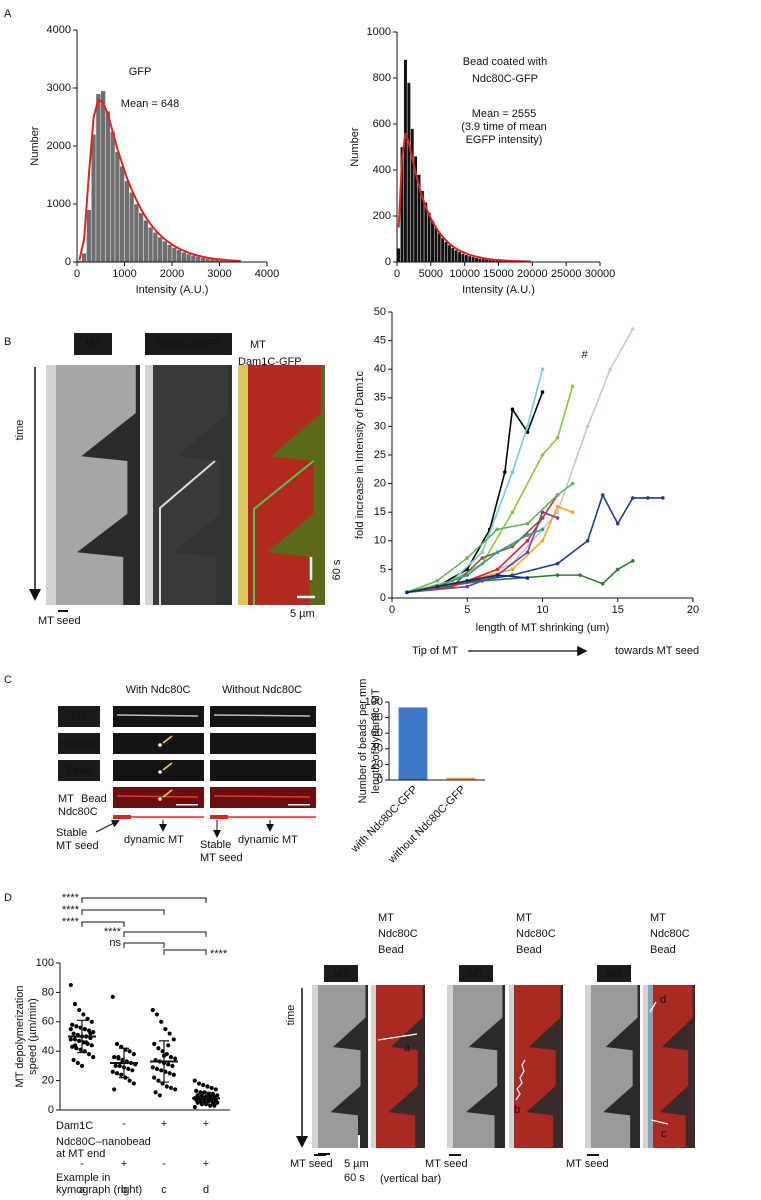 The height and width of the screenshot is (1200, 761). Describe the element at coordinates (543, 628) in the screenshot. I see `x-axis-label: length of MT shrinking (um)` at that location.